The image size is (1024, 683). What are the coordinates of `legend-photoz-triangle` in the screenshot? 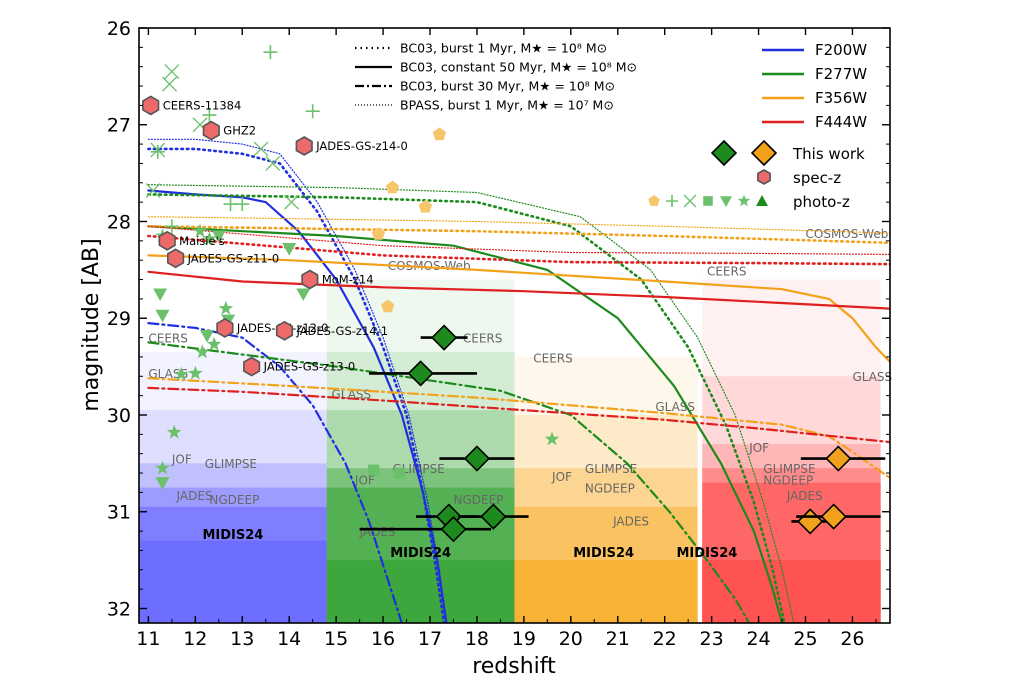 It's located at (762, 200).